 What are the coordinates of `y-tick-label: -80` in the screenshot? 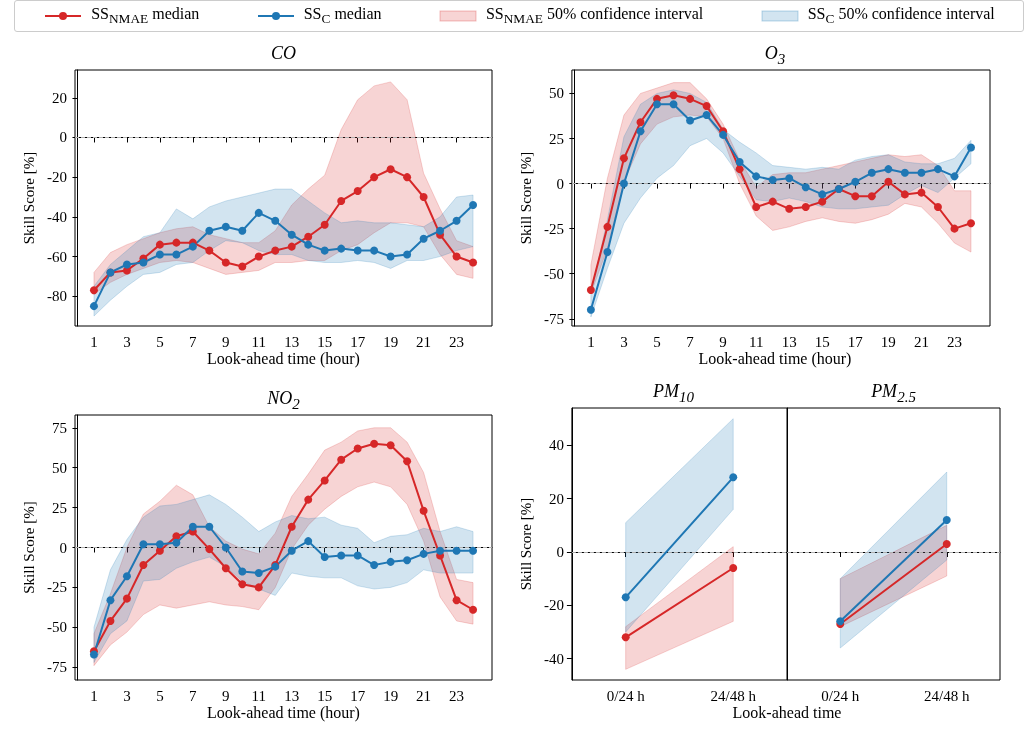 It's located at (57, 296).